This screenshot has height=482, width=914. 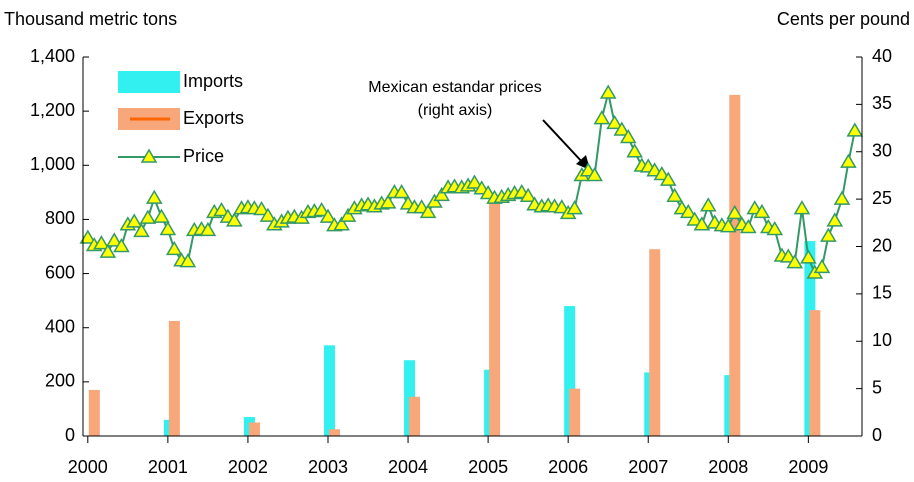 I want to click on x-tick-label: 2002, so click(x=248, y=467).